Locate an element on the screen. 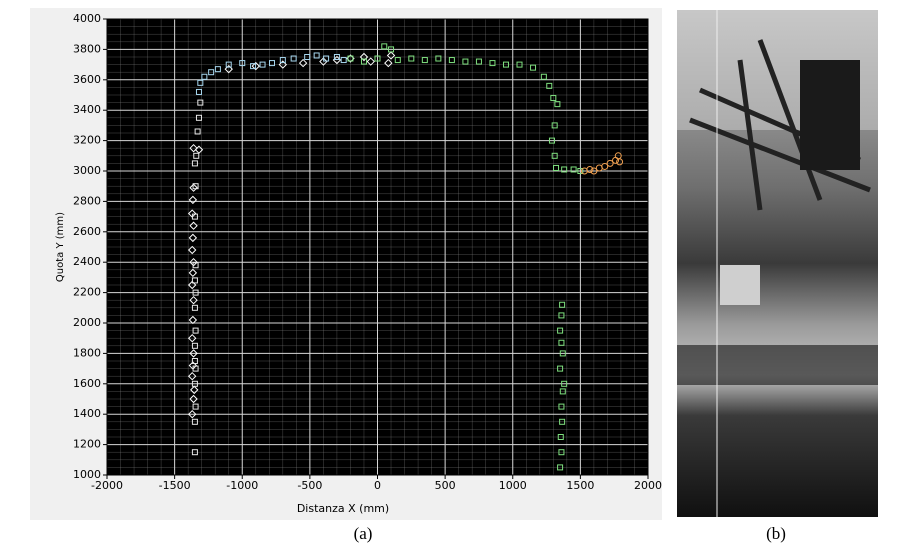 This screenshot has height=549, width=906. y-tick-label: 3000 is located at coordinates (87, 170).